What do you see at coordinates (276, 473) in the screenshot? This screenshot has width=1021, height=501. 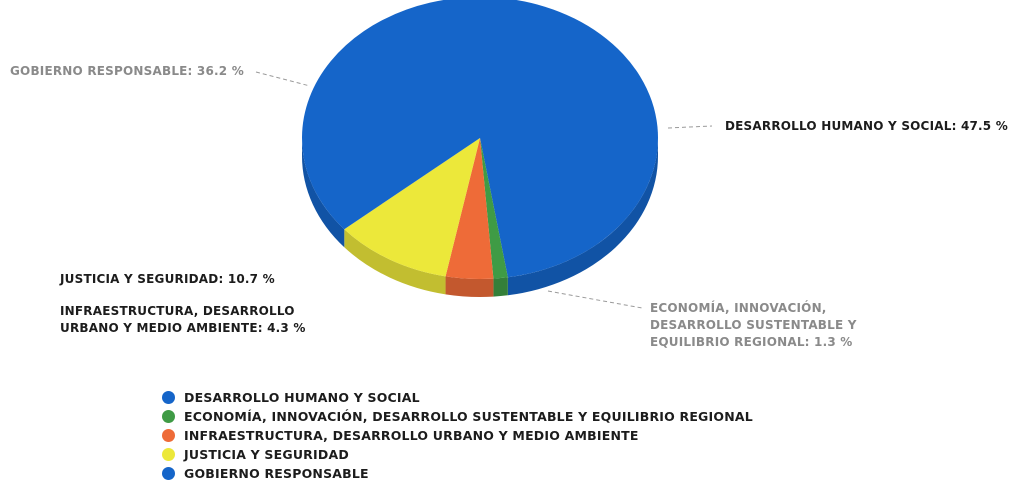 I see `legend-label: GOBIERNO RESPONSABLE` at bounding box center [276, 473].